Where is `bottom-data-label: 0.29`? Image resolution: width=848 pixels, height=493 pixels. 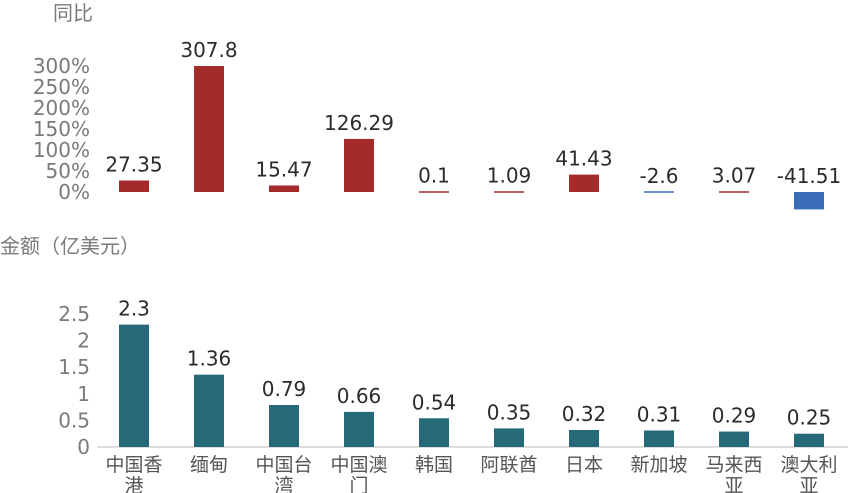 bottom-data-label: 0.29 is located at coordinates (734, 416).